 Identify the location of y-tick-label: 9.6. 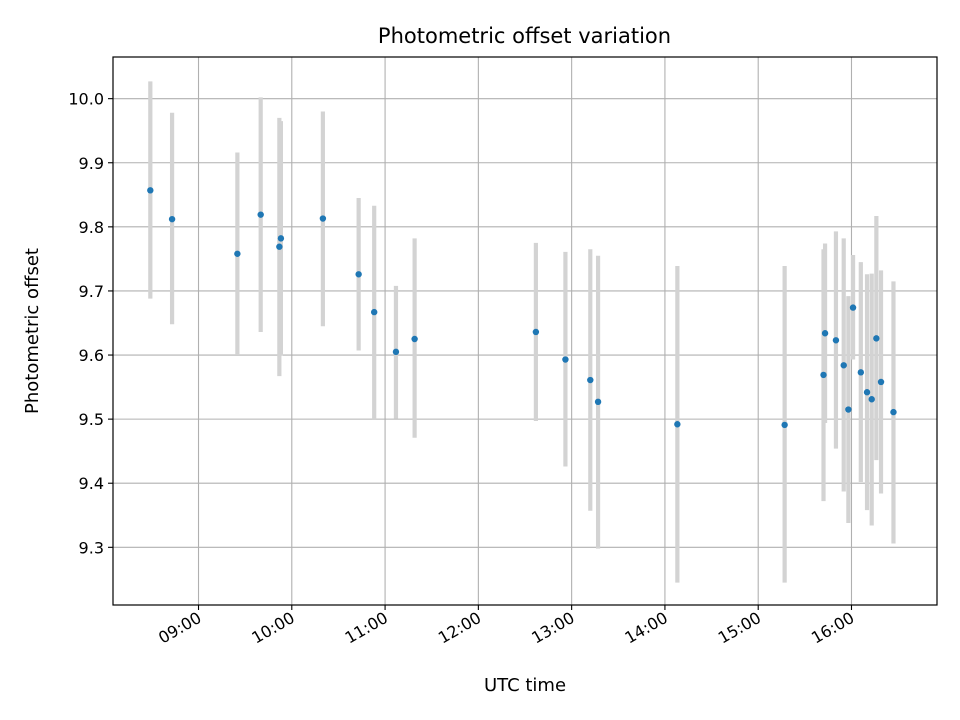
(91, 355).